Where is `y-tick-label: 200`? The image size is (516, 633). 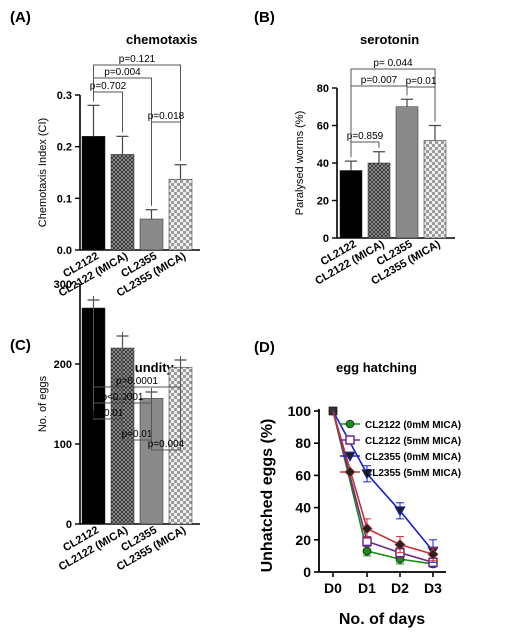
y-tick-label: 200 is located at coordinates (63, 365).